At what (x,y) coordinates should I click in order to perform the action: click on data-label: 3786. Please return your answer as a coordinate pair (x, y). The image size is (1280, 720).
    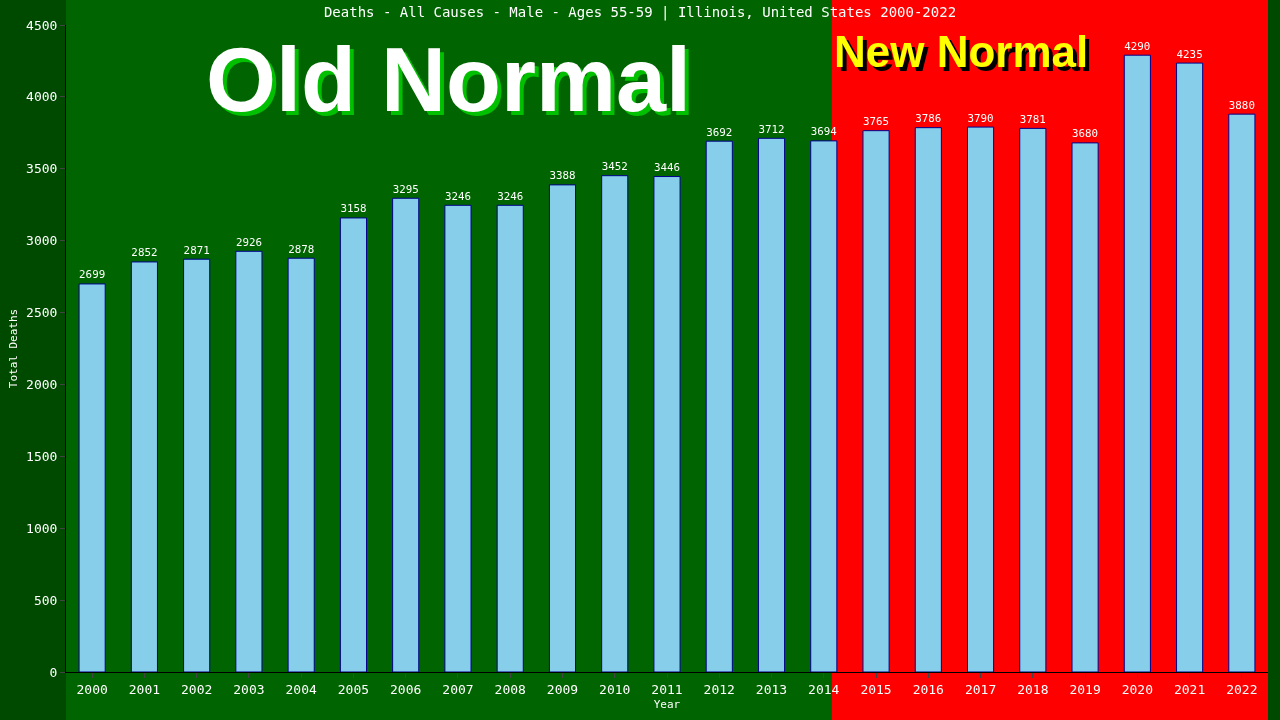
    Looking at the image, I should click on (928, 119).